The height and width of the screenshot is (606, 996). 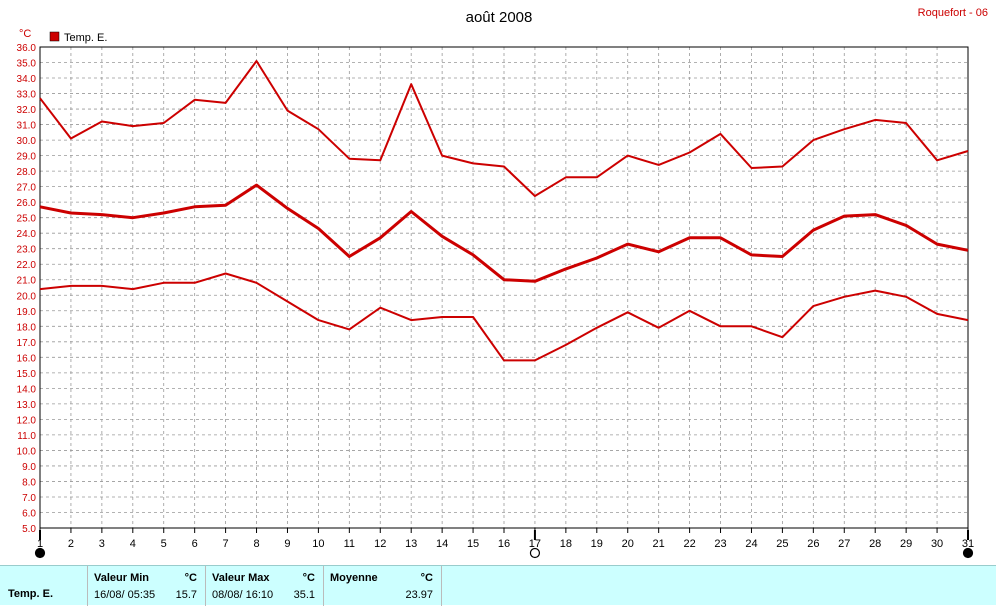 What do you see at coordinates (566, 544) in the screenshot?
I see `x-tick-label: 18` at bounding box center [566, 544].